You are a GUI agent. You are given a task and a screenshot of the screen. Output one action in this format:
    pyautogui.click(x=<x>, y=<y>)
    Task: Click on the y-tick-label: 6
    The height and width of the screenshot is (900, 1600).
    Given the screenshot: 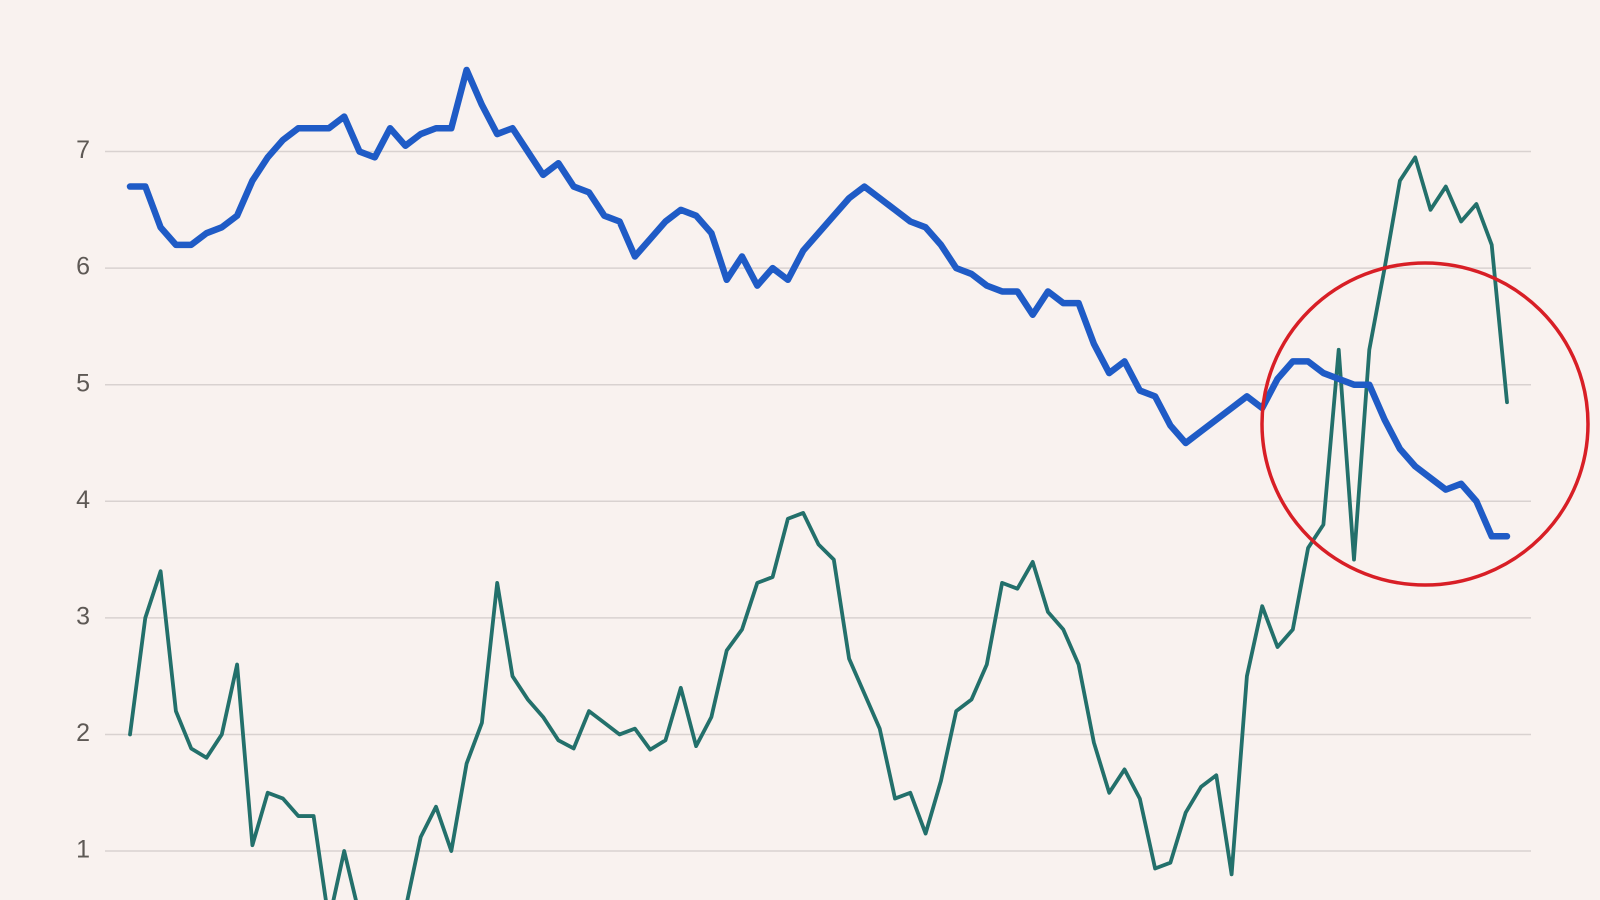 What is the action you would take?
    pyautogui.click(x=83, y=267)
    